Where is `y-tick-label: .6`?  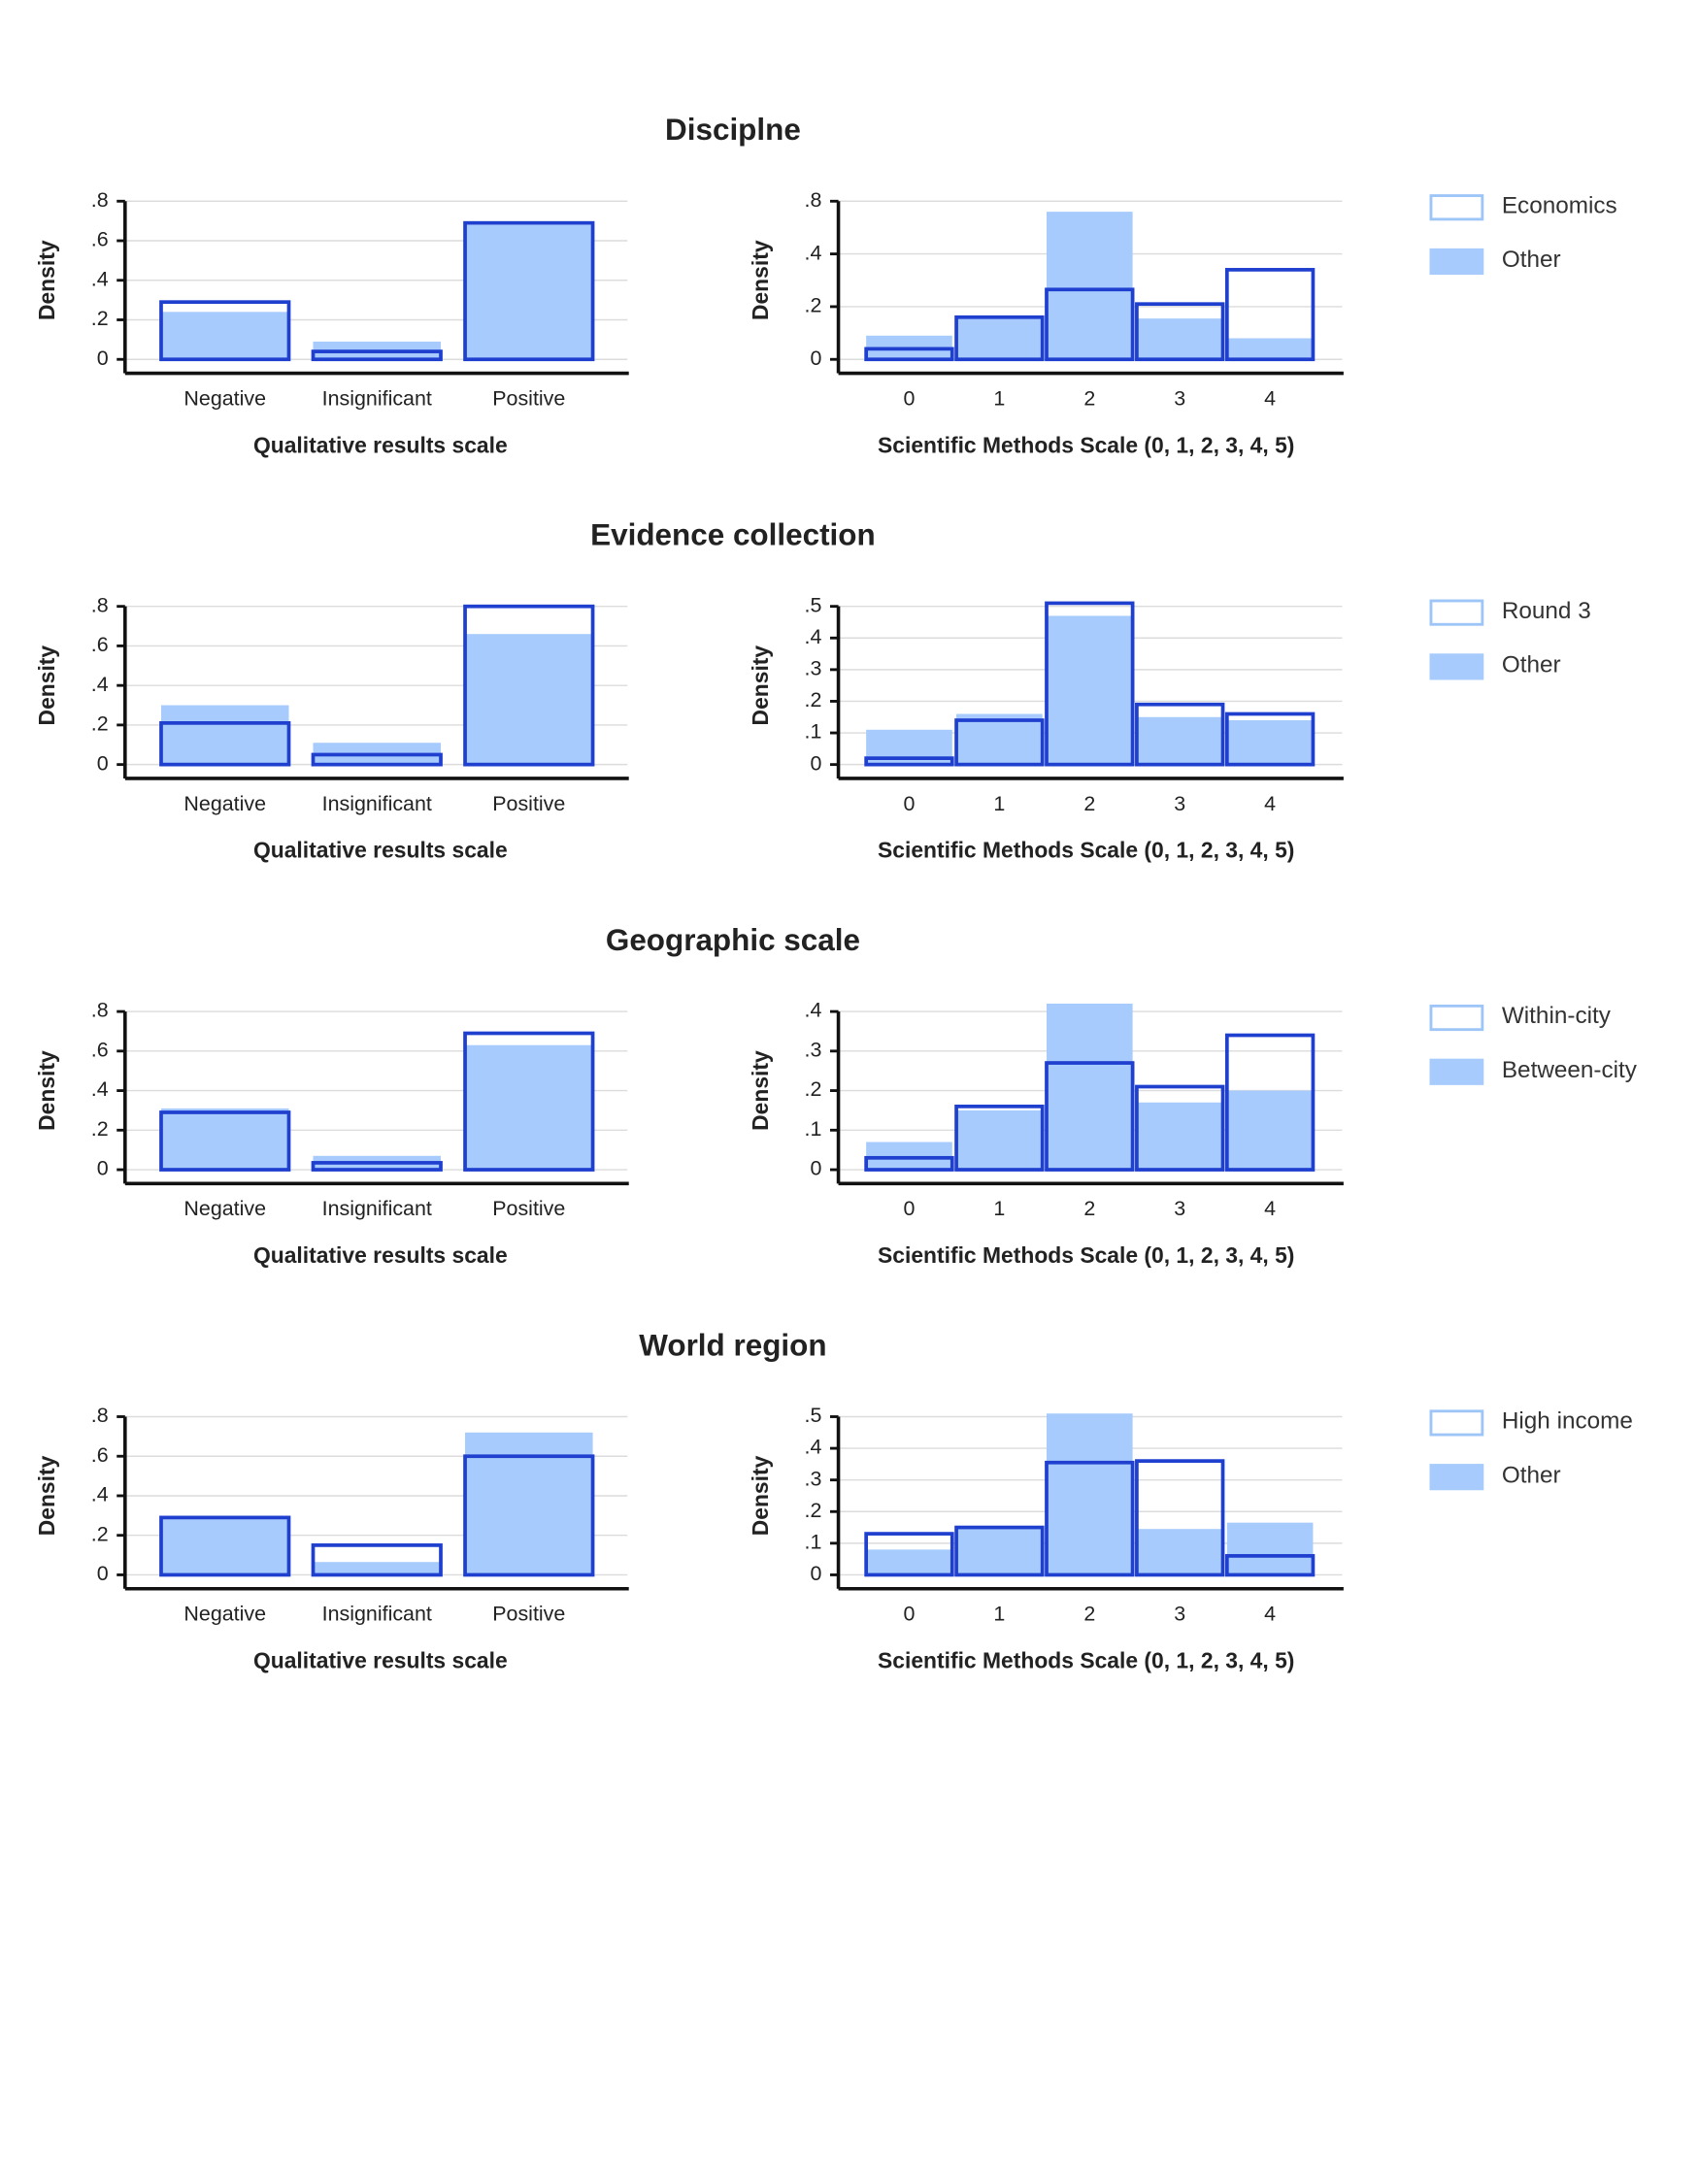
y-tick-label: .6 is located at coordinates (100, 1455).